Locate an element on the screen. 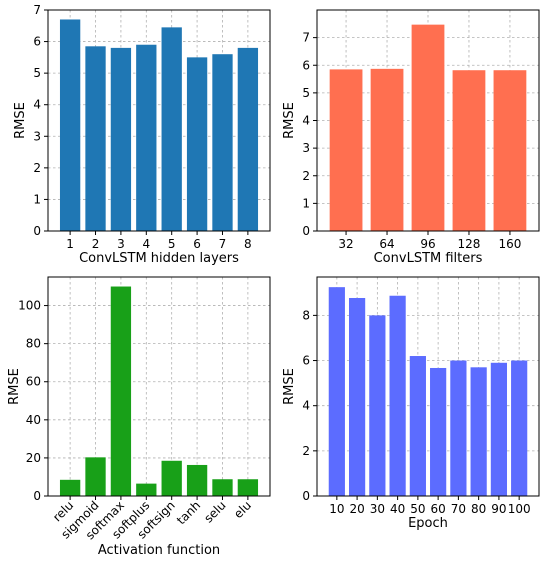  x-tick-label: 40 is located at coordinates (397, 509).